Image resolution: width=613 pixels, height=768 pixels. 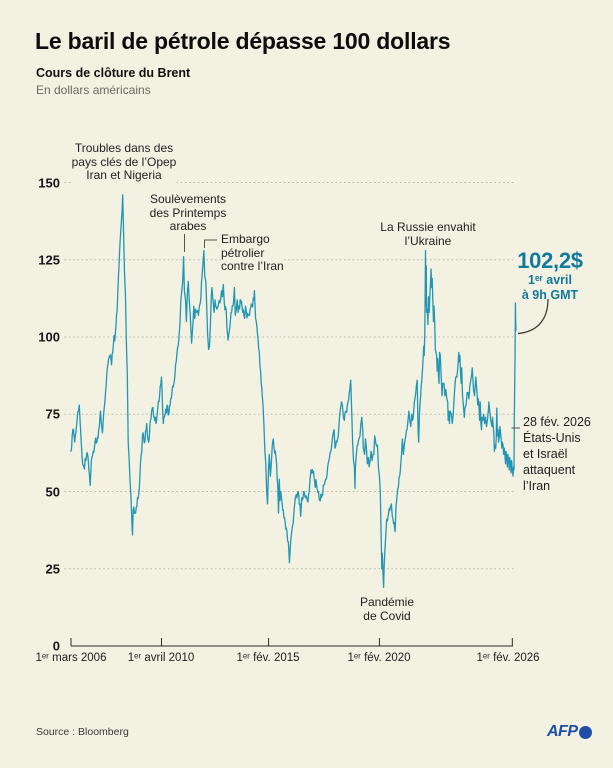 I want to click on last-price-value: 102,2$, so click(x=550, y=260).